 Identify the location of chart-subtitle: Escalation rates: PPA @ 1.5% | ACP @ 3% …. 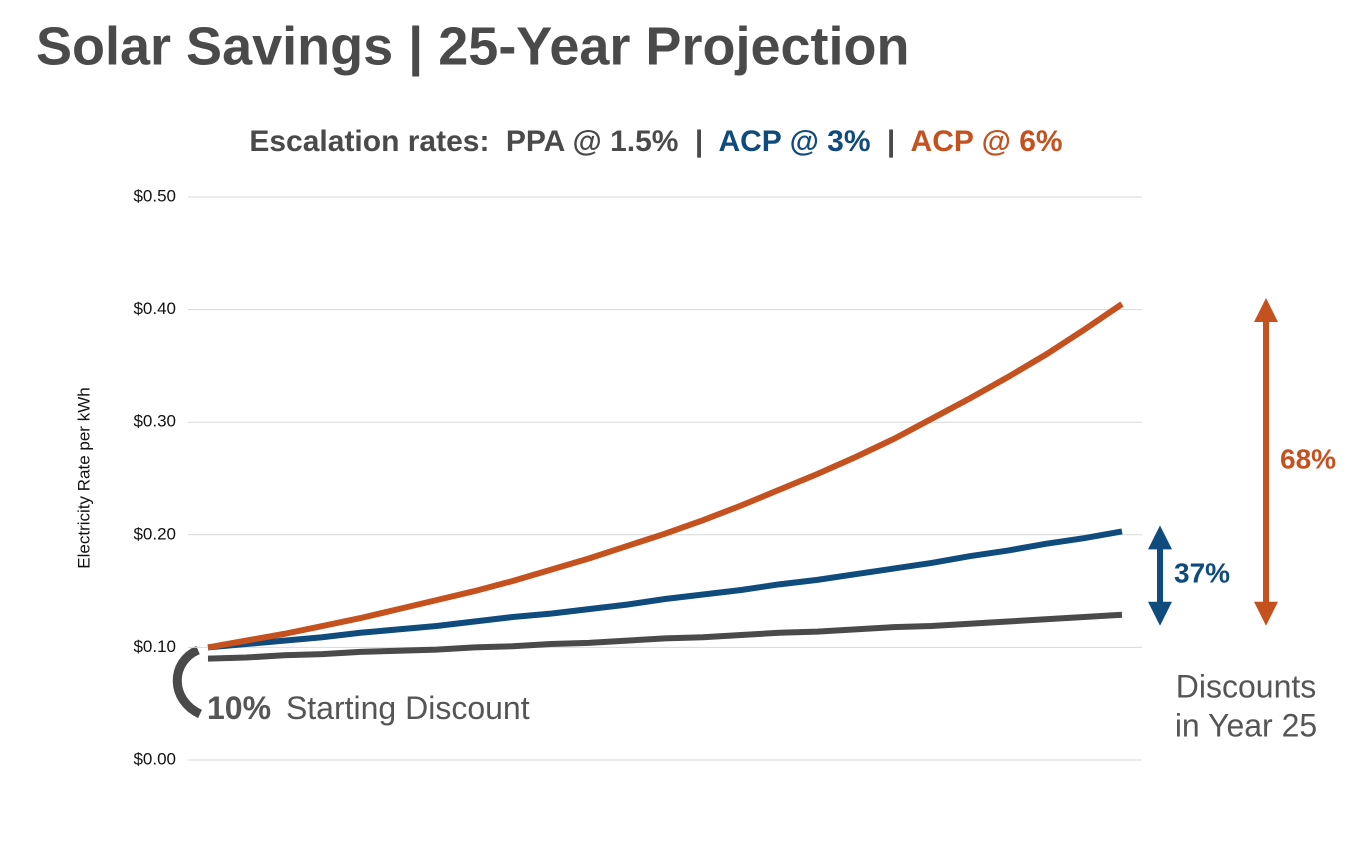
(655, 141).